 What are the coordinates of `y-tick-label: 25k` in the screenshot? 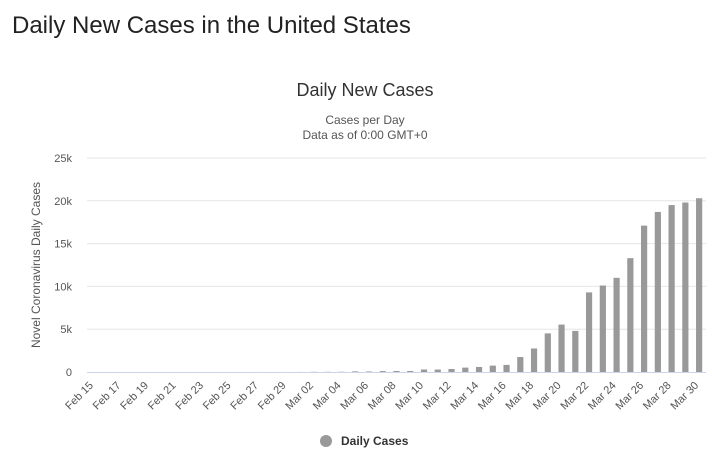 It's located at (63, 159).